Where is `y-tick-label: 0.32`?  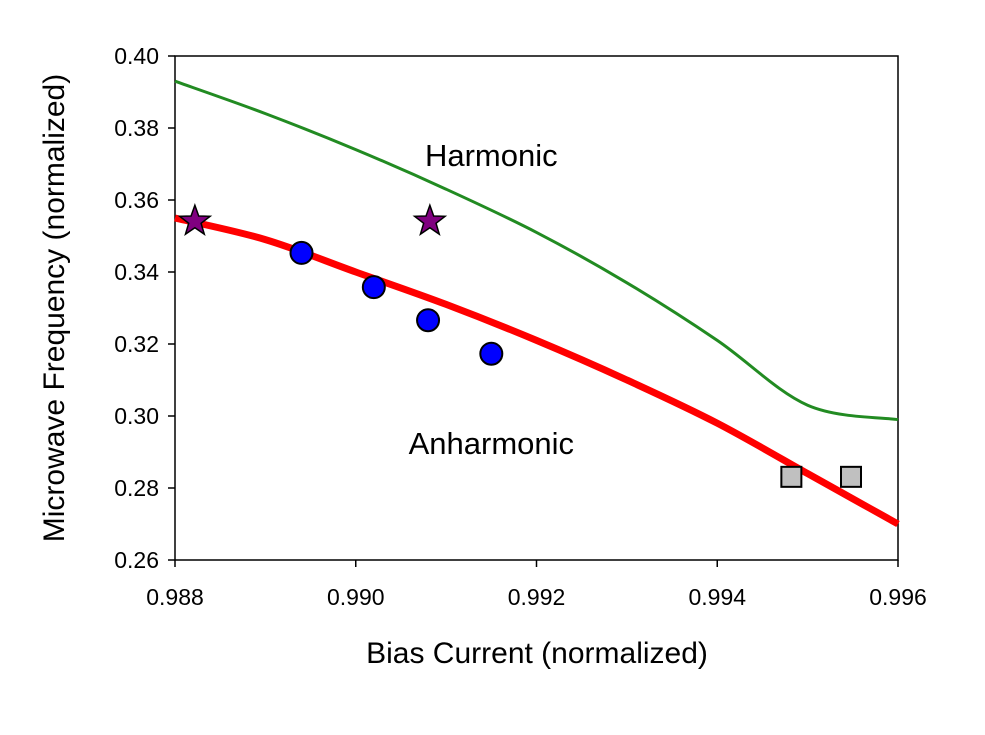 y-tick-label: 0.32 is located at coordinates (136, 344).